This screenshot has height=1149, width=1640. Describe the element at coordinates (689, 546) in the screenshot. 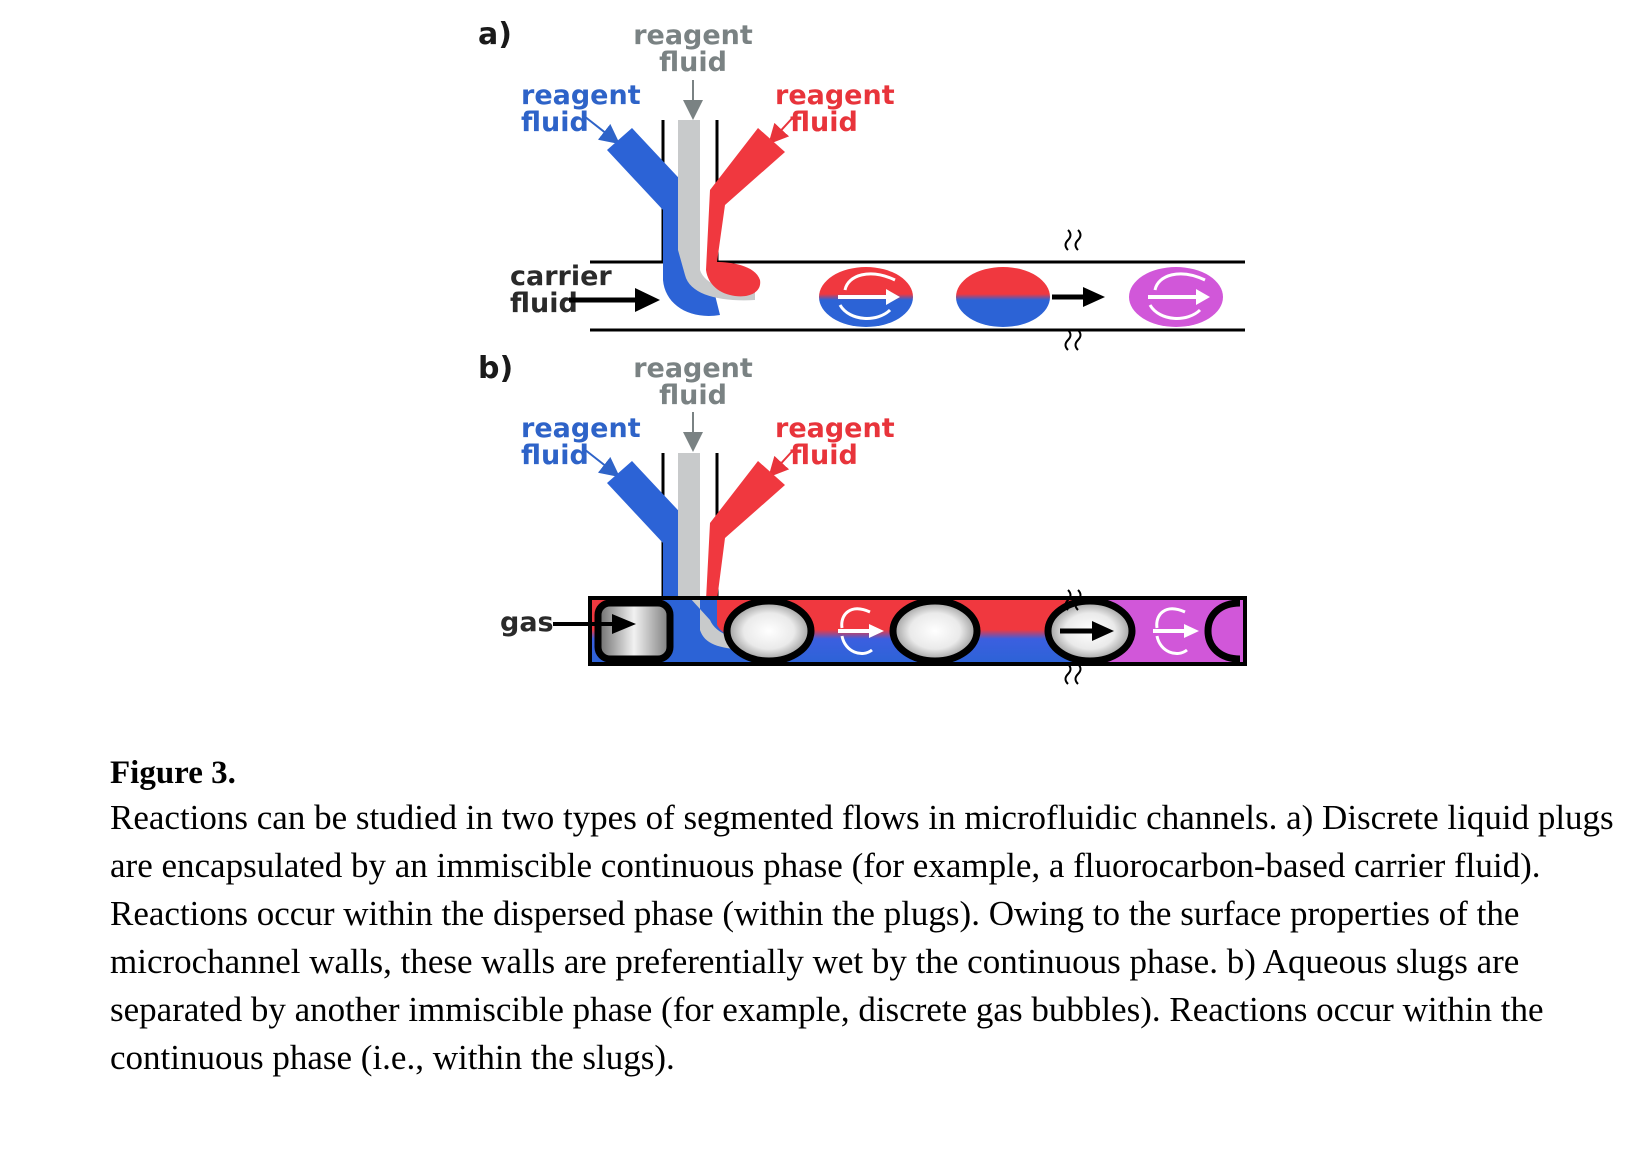

I see `panel-b-gray-inlet` at that location.